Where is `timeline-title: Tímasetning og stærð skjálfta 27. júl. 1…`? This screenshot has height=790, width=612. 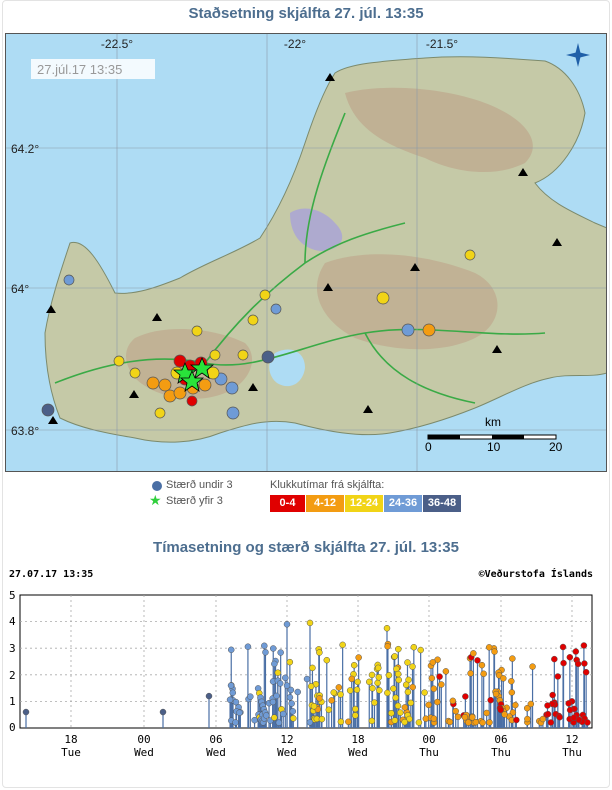
timeline-title: Tímasetning og stærð skjálfta 27. júl. 1… is located at coordinates (306, 547).